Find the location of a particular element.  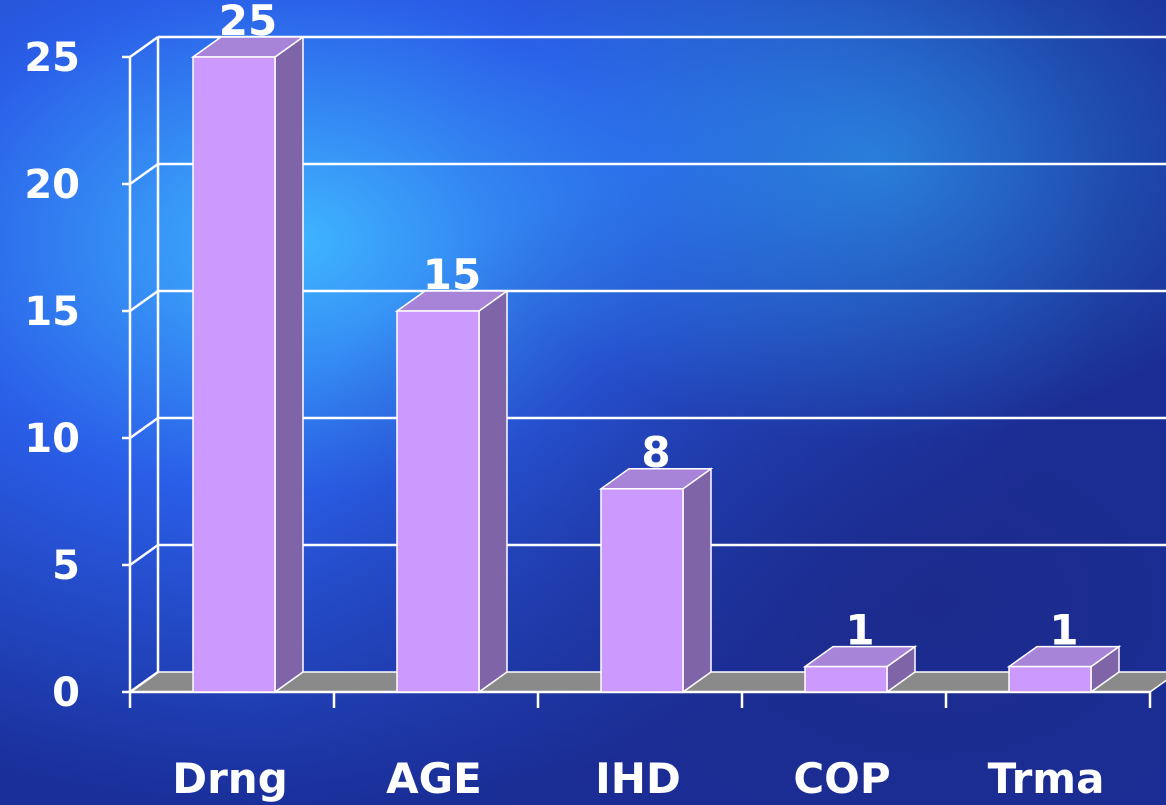

data-label: 8 is located at coordinates (655, 452).